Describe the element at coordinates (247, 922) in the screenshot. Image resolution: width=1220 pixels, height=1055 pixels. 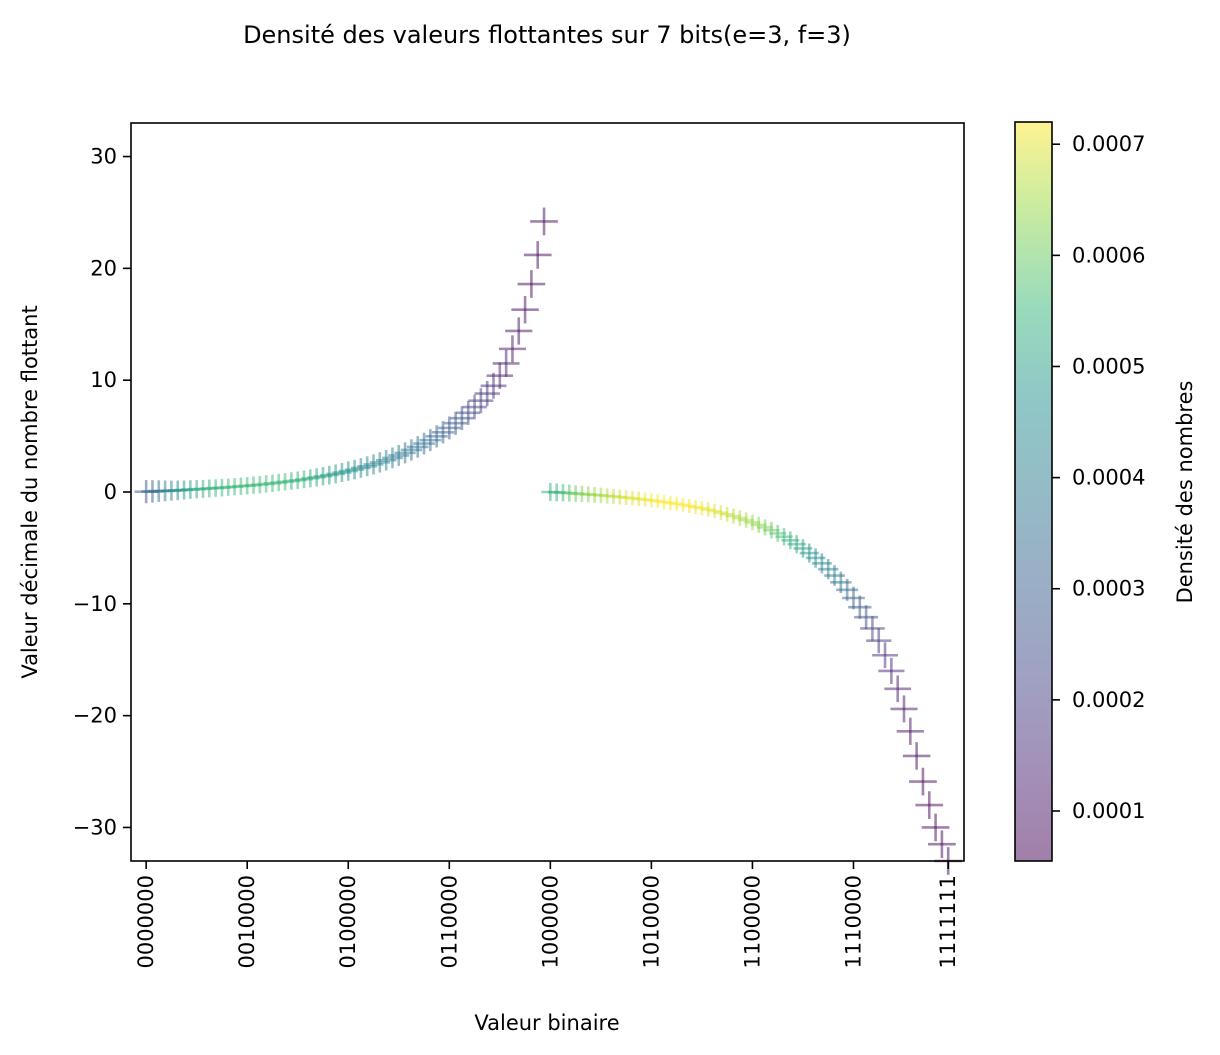
I see `x-tick-label: 0010000` at that location.